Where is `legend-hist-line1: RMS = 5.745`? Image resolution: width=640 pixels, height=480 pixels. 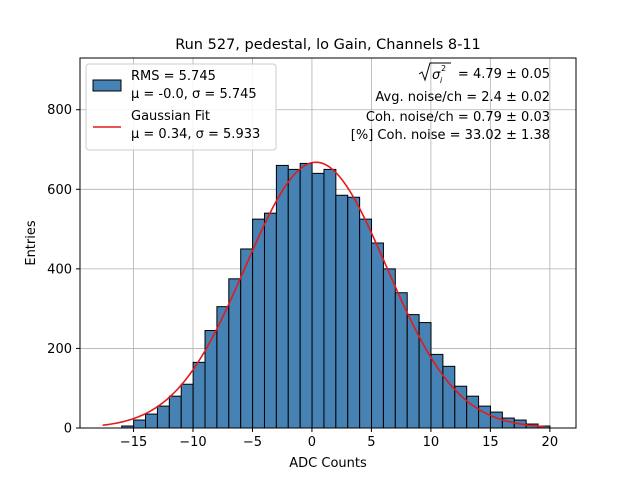 legend-hist-line1: RMS = 5.745 is located at coordinates (173, 76).